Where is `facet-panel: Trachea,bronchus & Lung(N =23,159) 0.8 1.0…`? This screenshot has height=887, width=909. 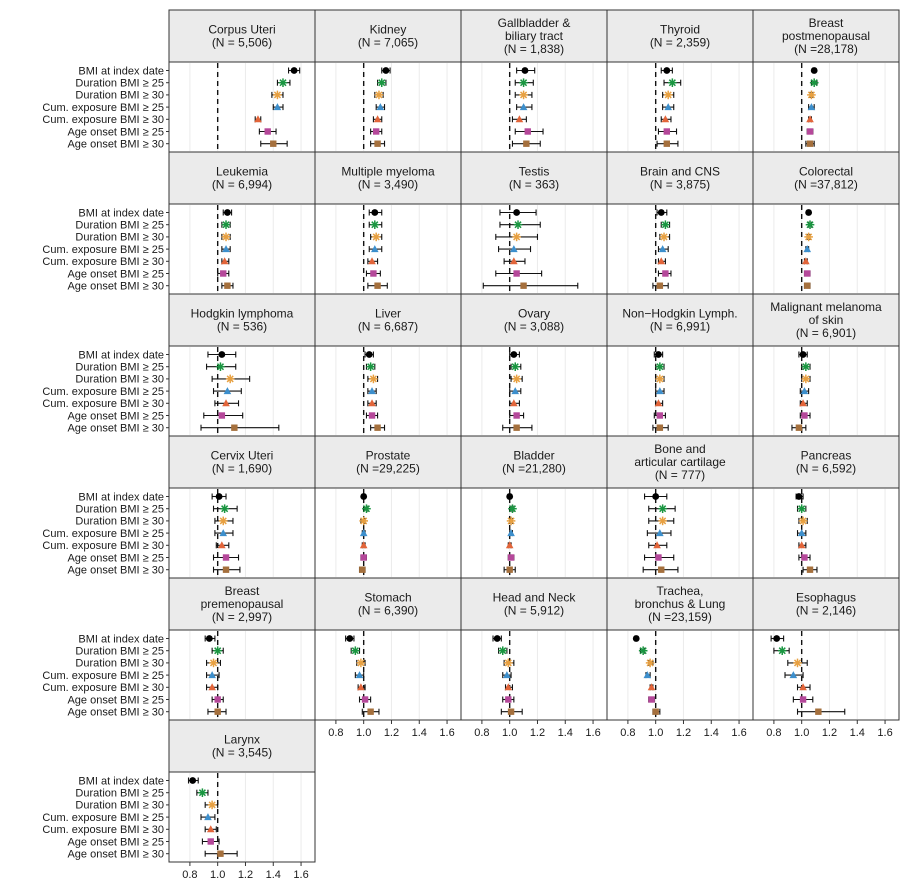
facet-panel: Trachea,bronchus & Lung(N =23,159) 0.8 1.0… is located at coordinates (680, 658).